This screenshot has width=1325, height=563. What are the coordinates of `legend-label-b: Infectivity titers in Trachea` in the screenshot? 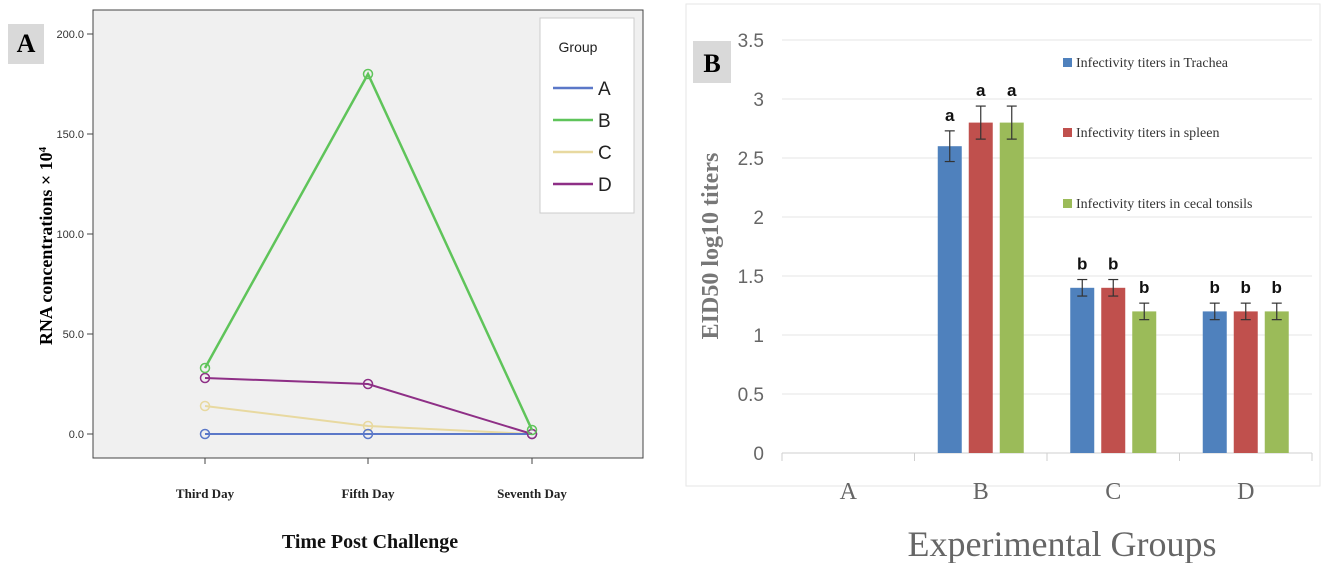 It's located at (1152, 63).